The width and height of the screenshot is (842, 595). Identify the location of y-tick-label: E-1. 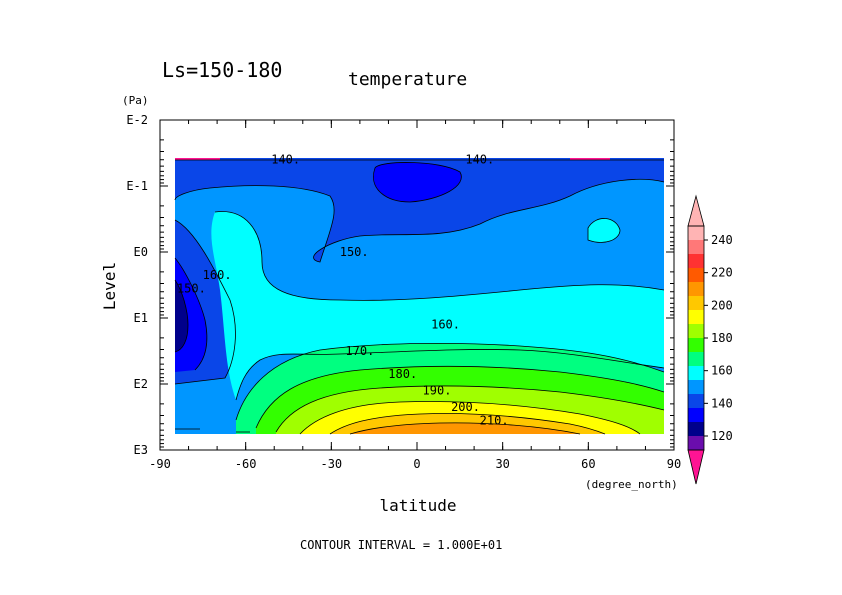
(137, 186).